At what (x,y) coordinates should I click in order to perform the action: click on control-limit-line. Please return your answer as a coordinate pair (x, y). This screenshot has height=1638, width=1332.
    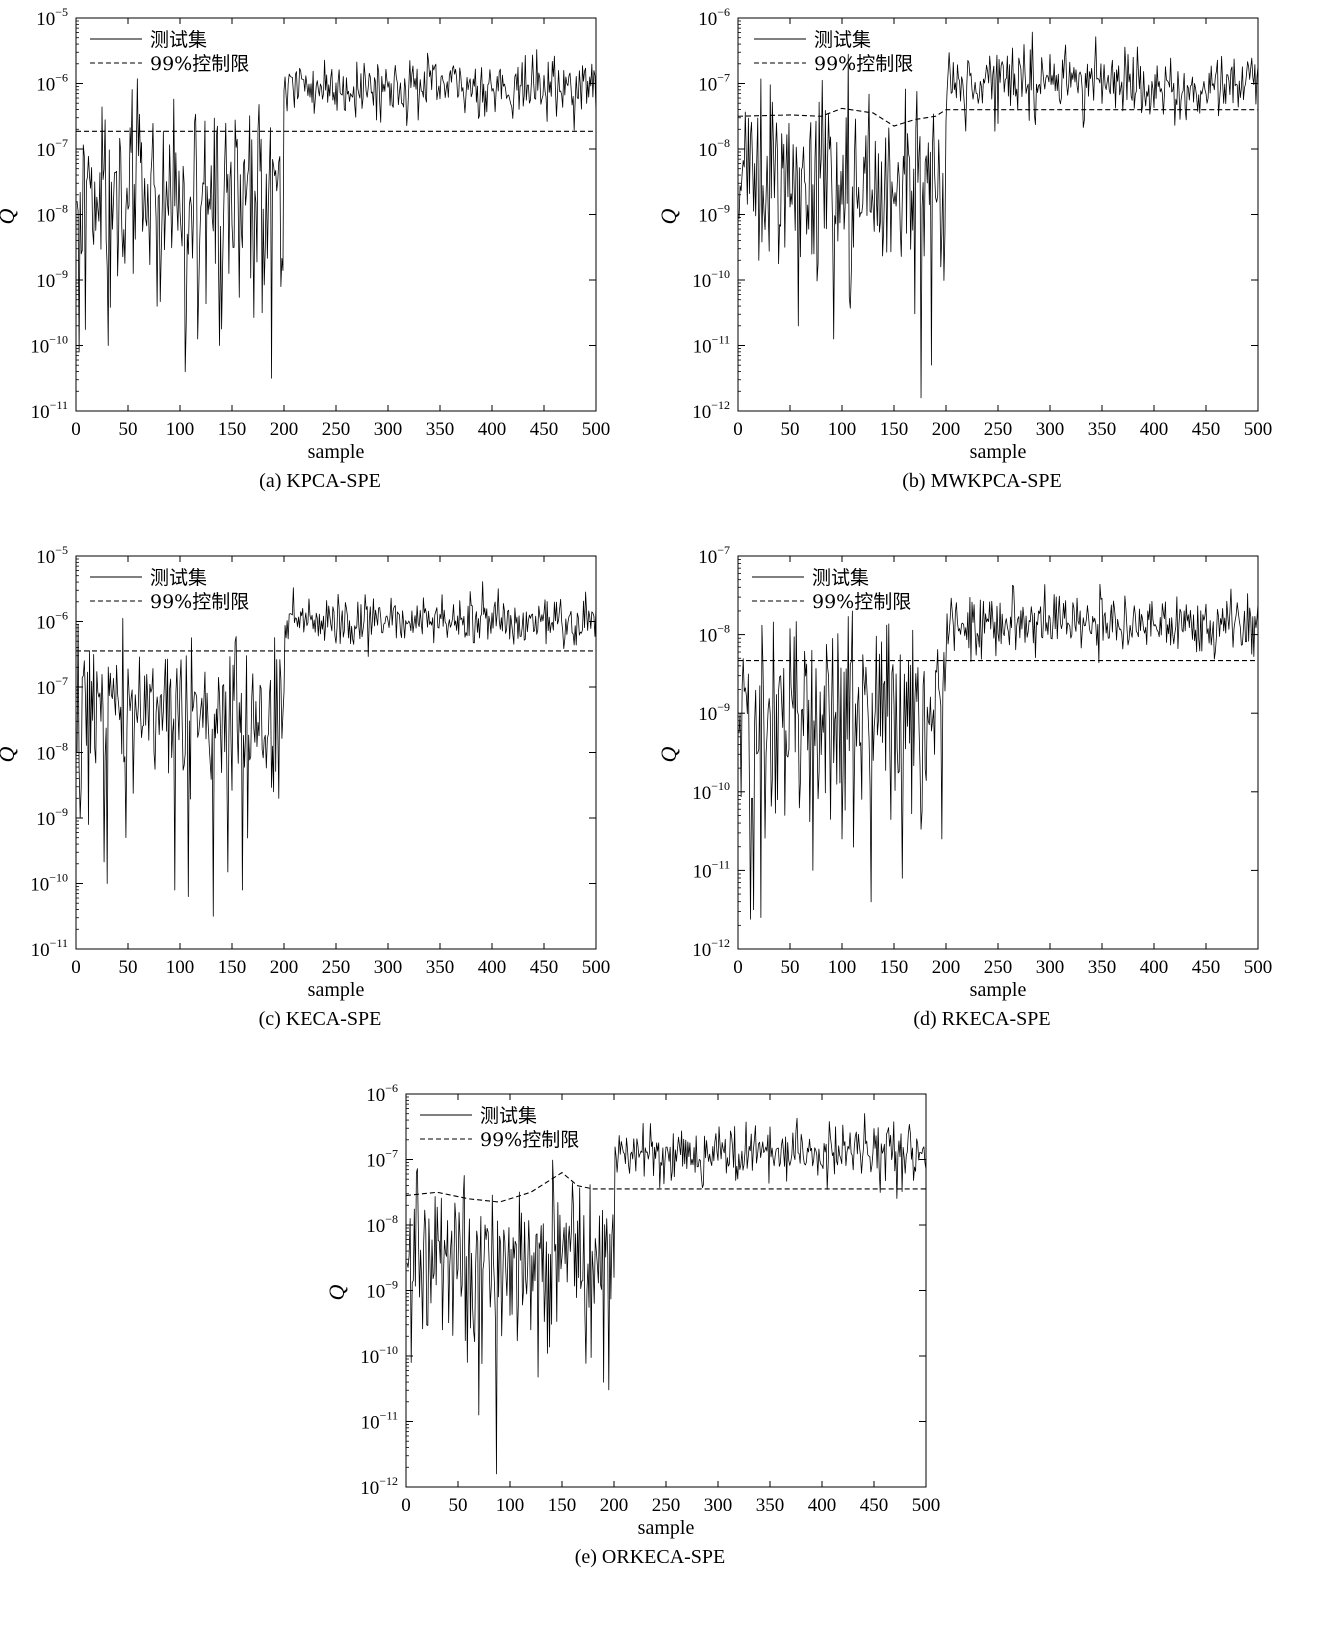
    Looking at the image, I should click on (666, 1187).